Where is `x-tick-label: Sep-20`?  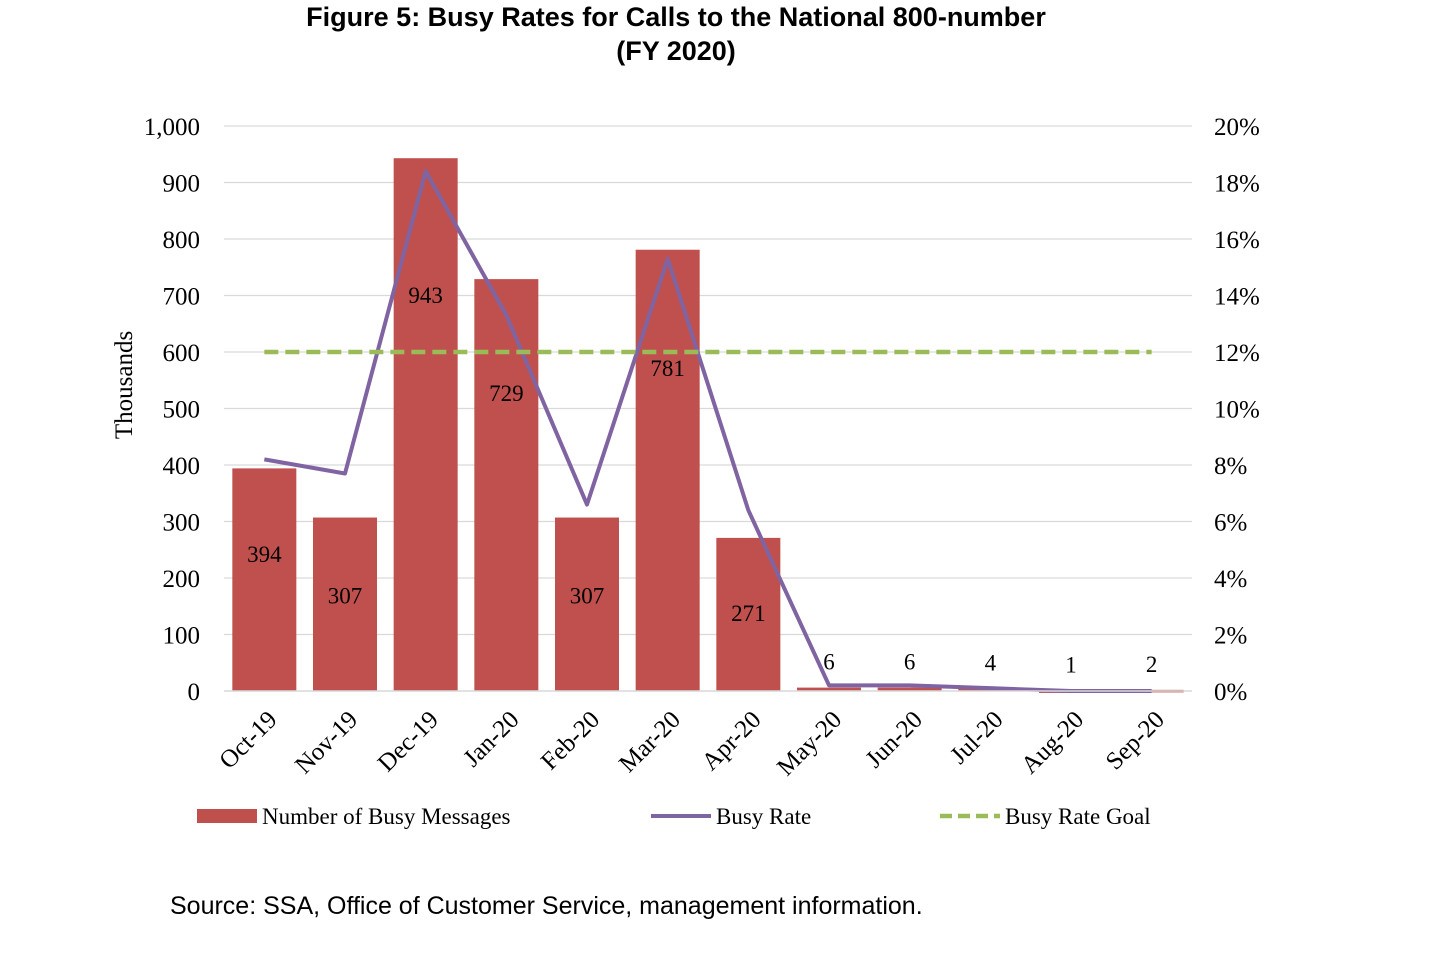 x-tick-label: Sep-20 is located at coordinates (1135, 740).